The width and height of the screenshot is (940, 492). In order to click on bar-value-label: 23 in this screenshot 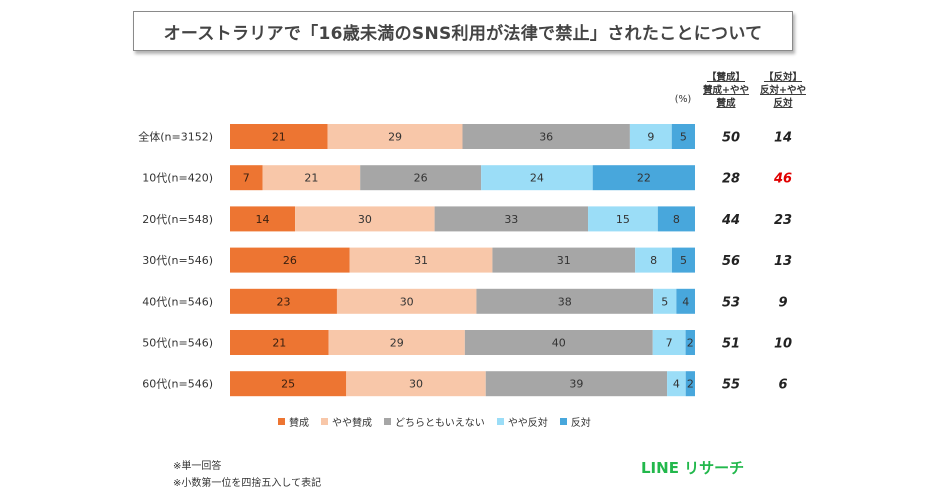, I will do `click(283, 301)`.